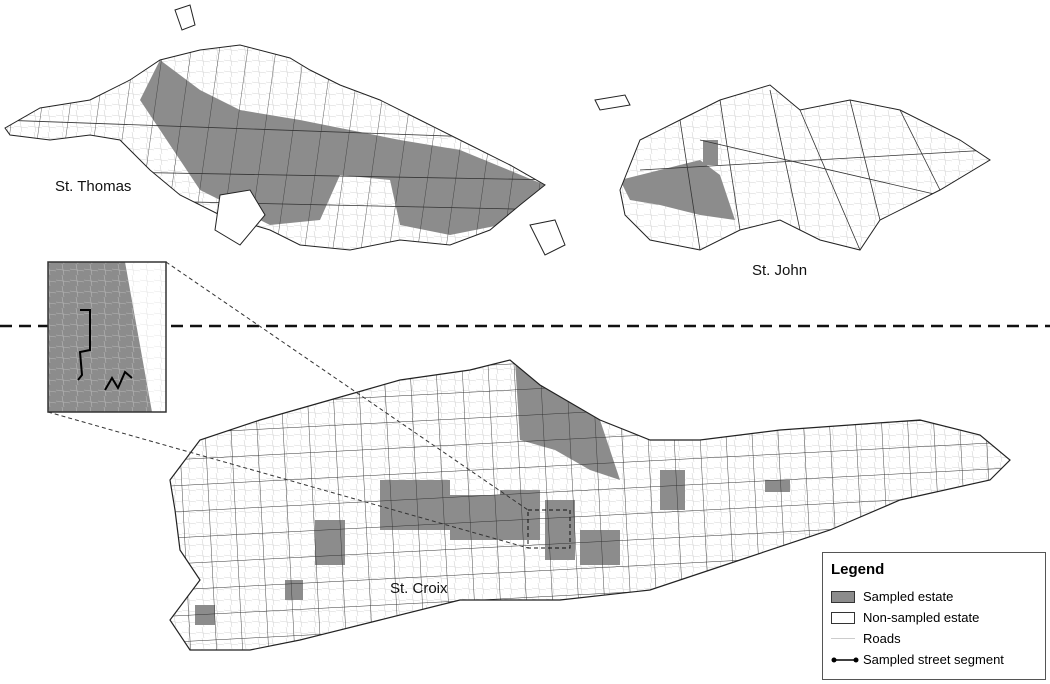 This screenshot has width=1050, height=684. I want to click on nonsampled-estate-swatch, so click(843, 617).